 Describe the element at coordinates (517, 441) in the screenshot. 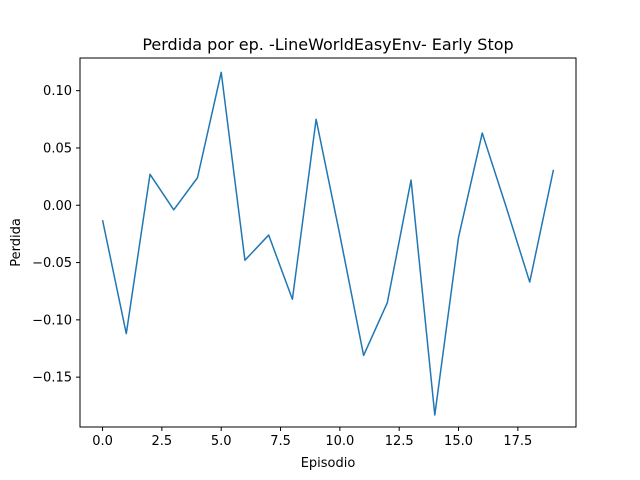

I see `x-tick-label: 17.5` at that location.